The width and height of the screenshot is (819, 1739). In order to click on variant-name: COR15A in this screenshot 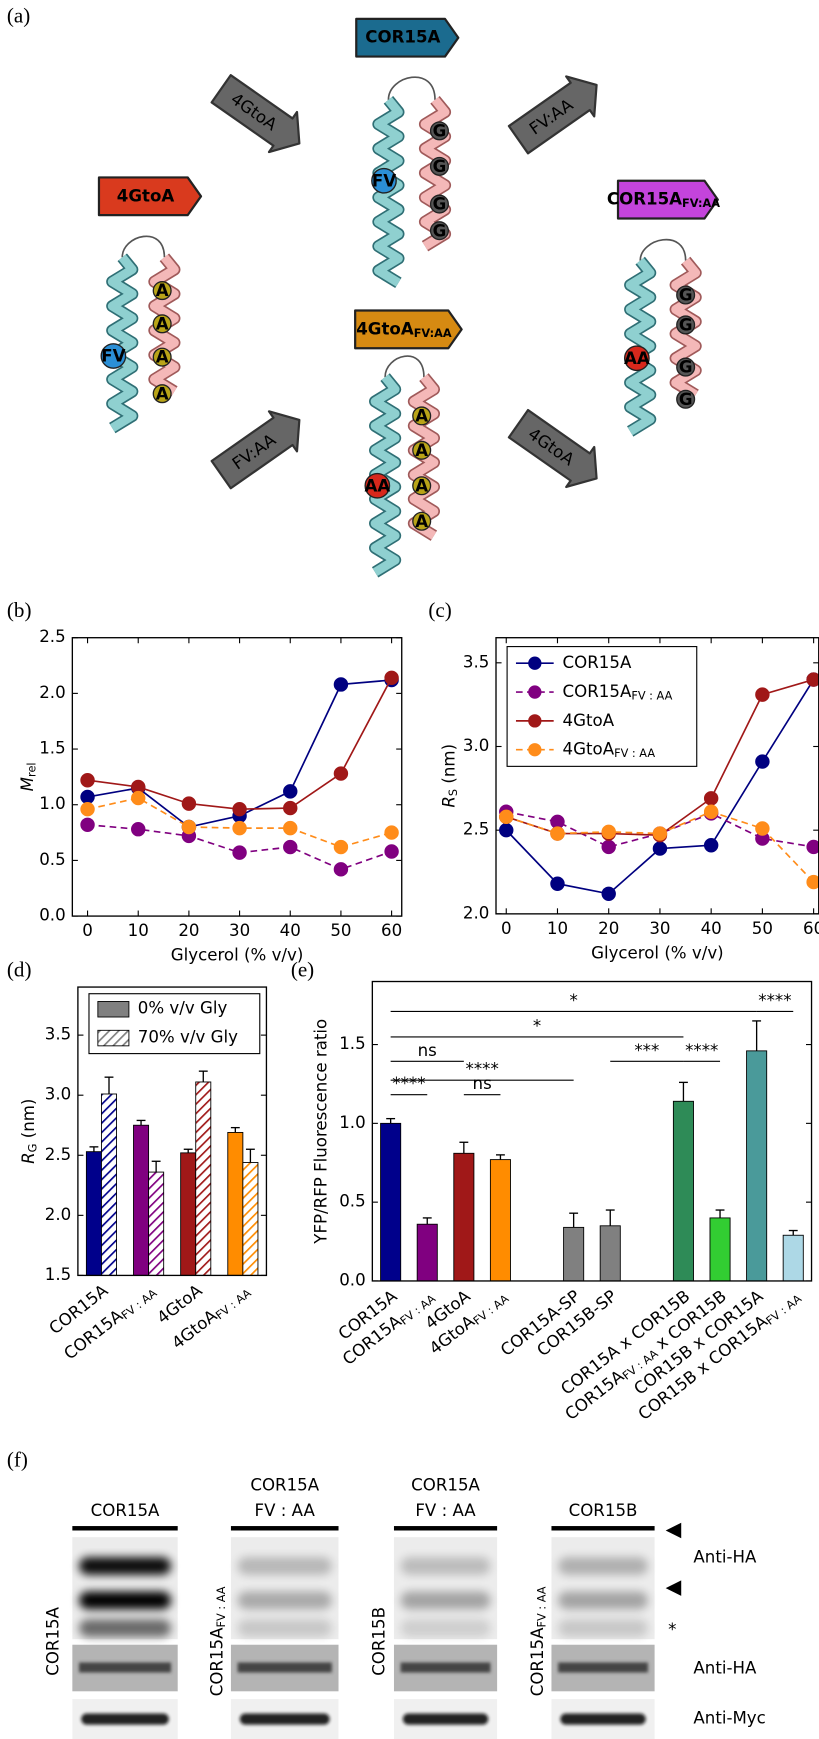, I will do `click(402, 36)`.